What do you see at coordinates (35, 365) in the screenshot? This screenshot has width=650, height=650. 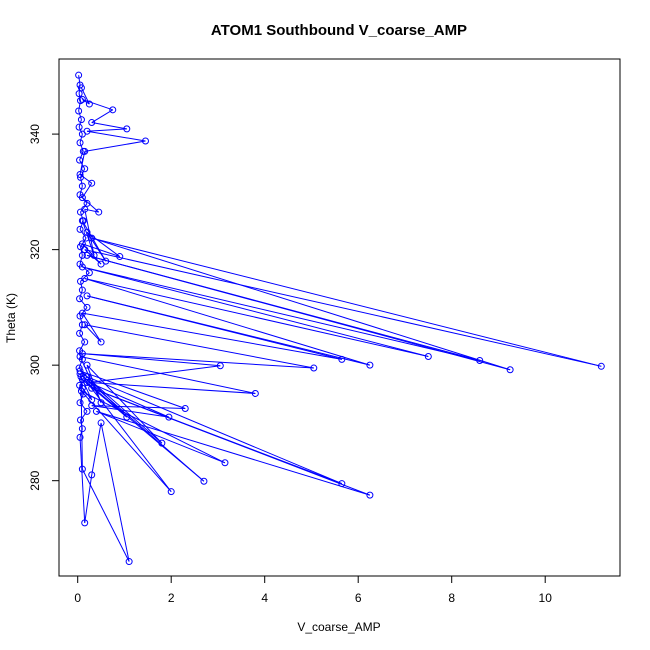 I see `y-tick-label: 300` at bounding box center [35, 365].